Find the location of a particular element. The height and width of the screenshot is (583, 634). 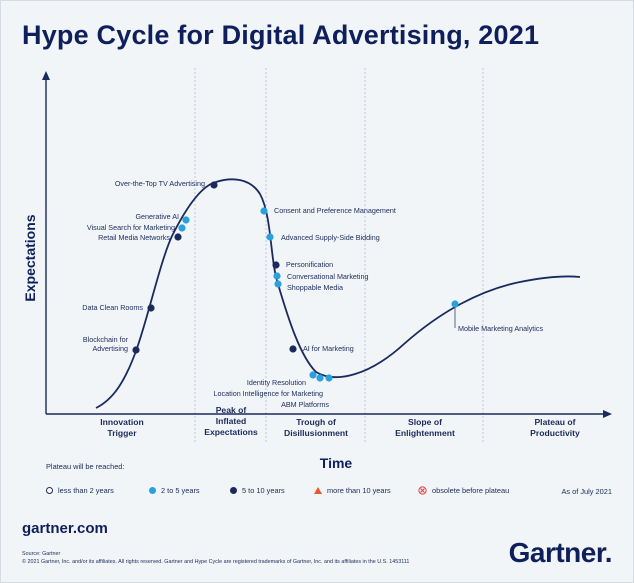

logo-text: Gartner is located at coordinates (557, 552).